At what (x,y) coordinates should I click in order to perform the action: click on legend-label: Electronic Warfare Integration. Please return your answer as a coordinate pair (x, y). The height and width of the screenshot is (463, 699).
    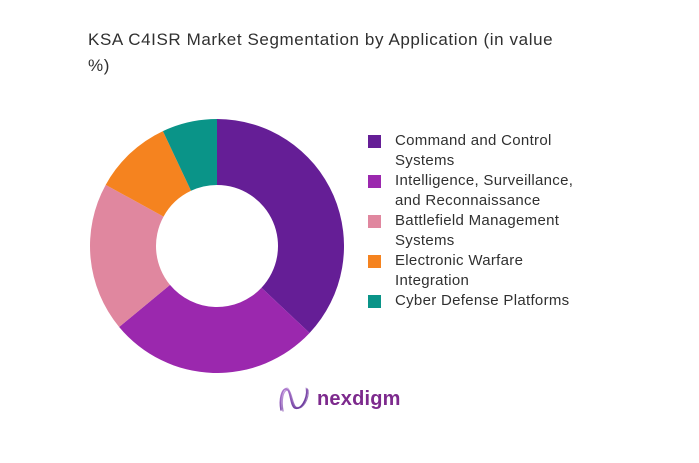
    Looking at the image, I should click on (459, 270).